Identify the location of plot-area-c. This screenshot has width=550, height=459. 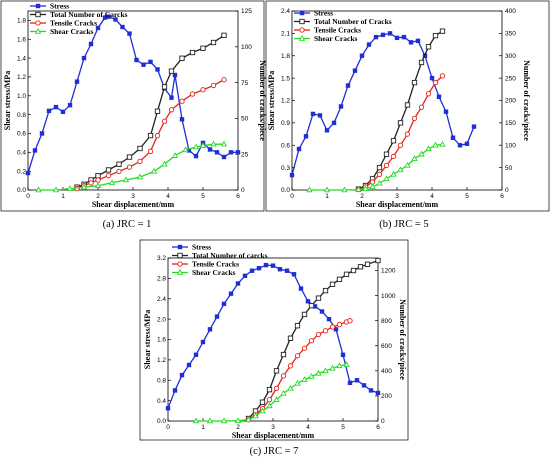
(273, 339).